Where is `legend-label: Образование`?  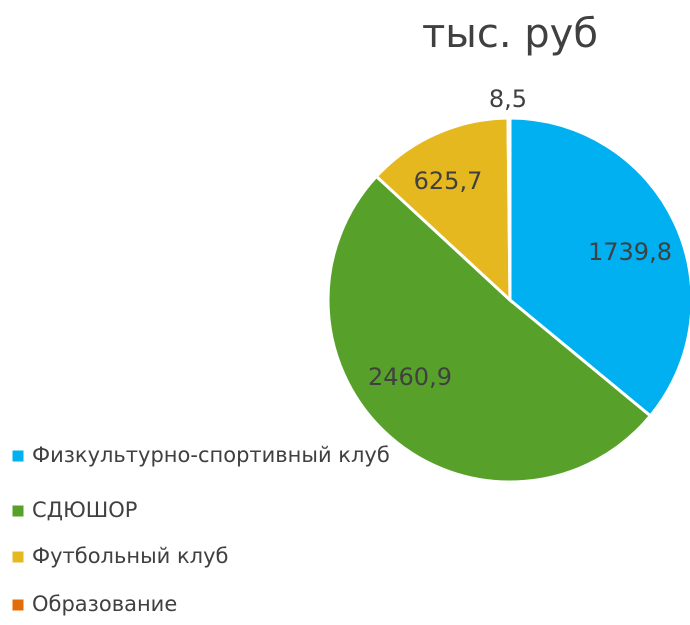
legend-label: Образование is located at coordinates (104, 604).